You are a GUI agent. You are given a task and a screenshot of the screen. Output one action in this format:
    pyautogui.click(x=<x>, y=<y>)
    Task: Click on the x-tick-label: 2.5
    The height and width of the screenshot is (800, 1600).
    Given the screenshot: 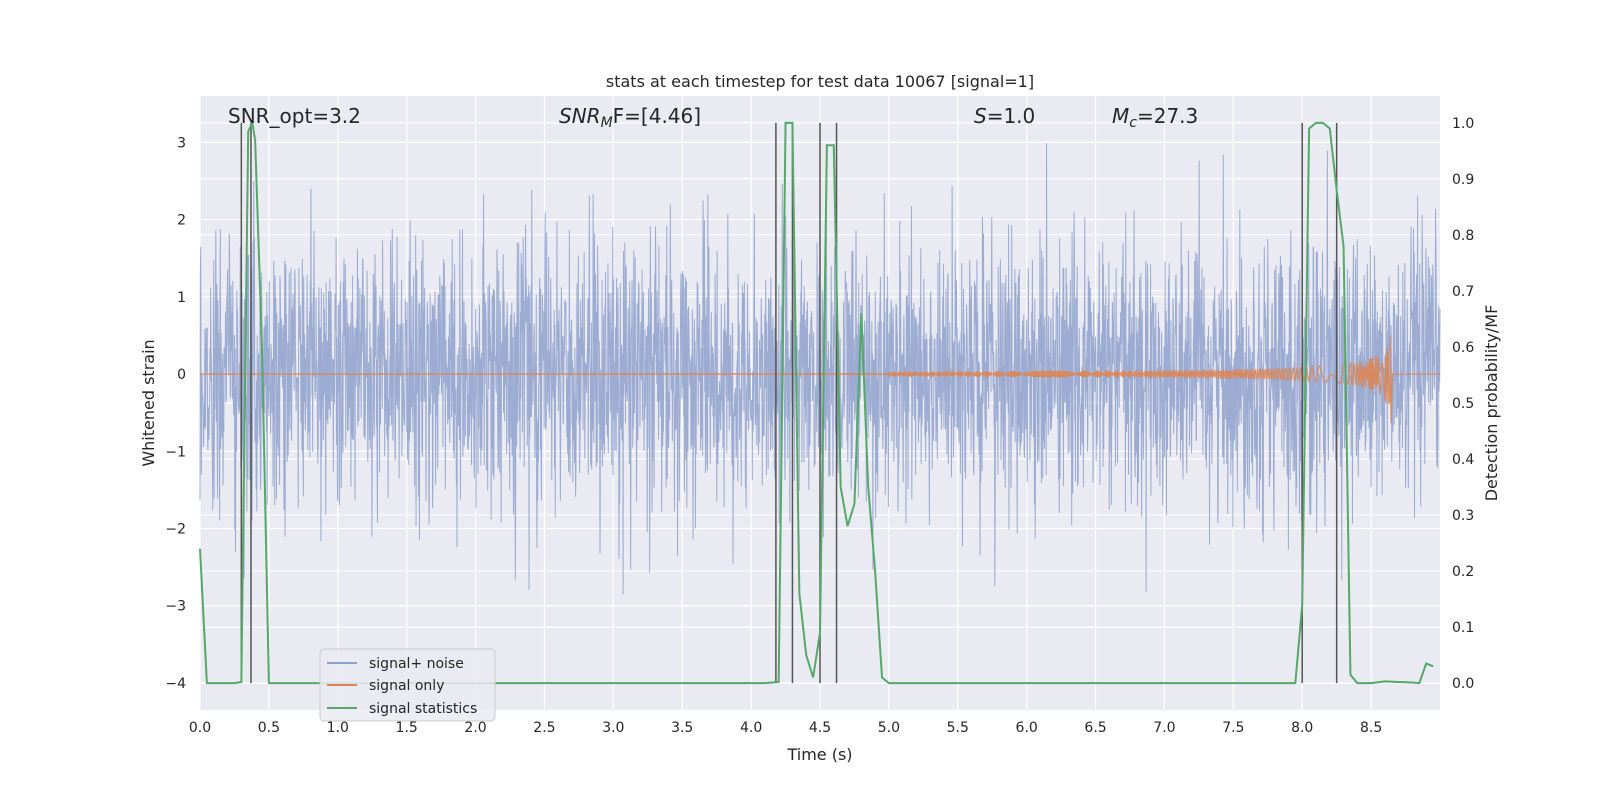 What is the action you would take?
    pyautogui.click(x=544, y=728)
    